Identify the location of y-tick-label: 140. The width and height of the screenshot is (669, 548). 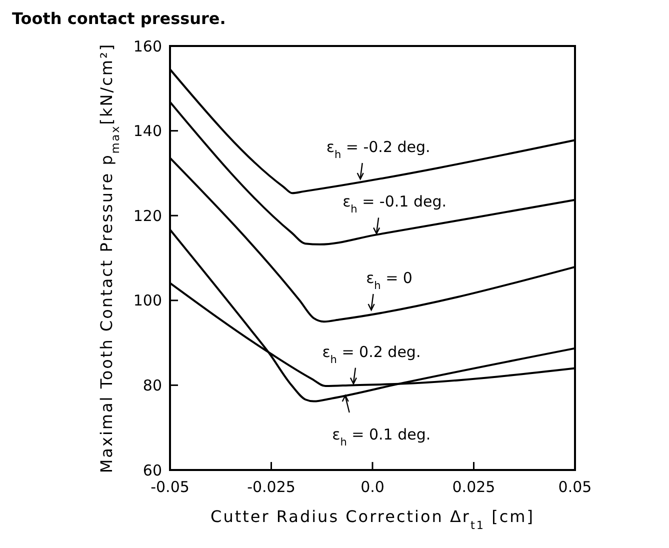
(147, 131).